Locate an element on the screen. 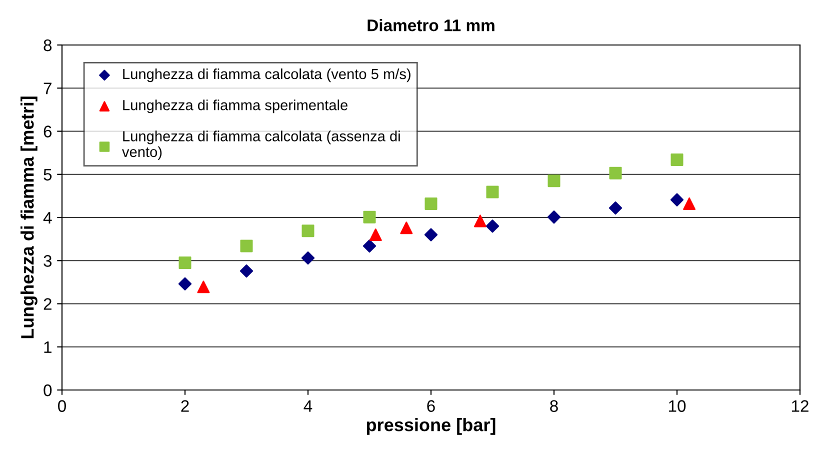 Image resolution: width=814 pixels, height=450 pixels. legend-label: Lunghezza di fiamma calcolata (assenza di vento) is located at coordinates (261, 145).